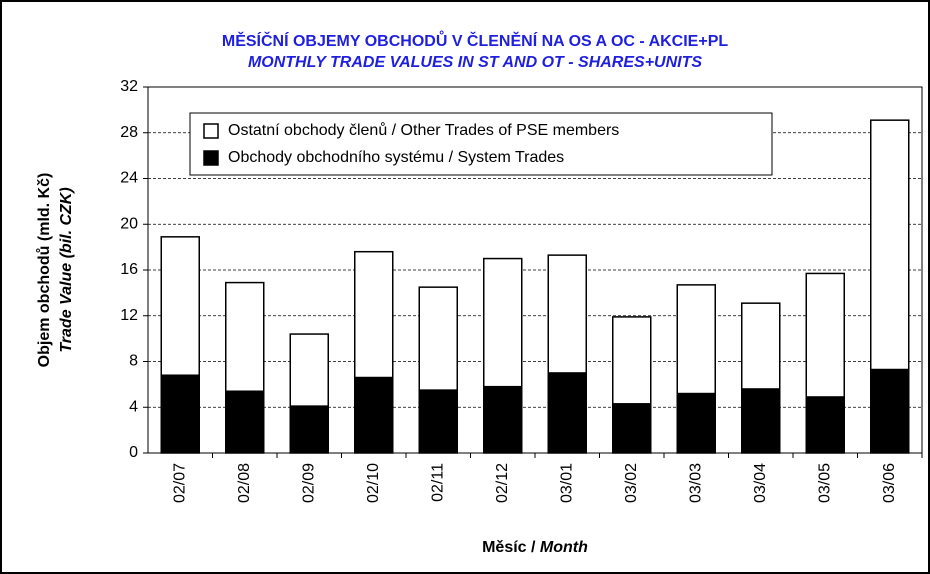 This screenshot has height=574, width=930. I want to click on y-tick-label: 0, so click(133, 452).